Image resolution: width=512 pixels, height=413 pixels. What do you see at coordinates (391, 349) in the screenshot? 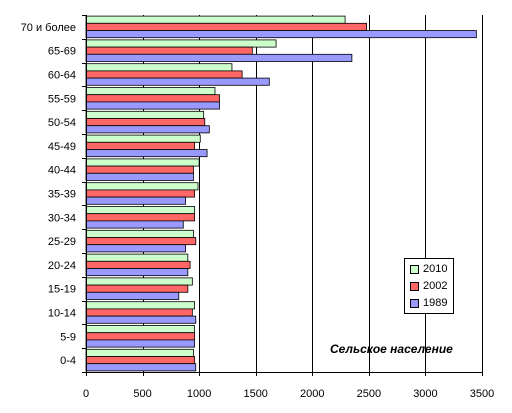
I see `chart-annotation: Сельское население` at bounding box center [391, 349].